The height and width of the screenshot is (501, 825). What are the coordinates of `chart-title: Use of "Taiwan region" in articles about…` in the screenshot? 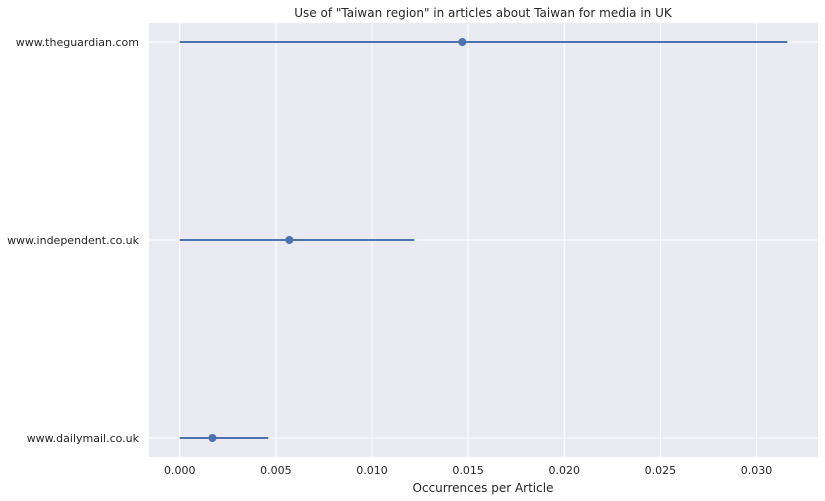 It's located at (483, 13).